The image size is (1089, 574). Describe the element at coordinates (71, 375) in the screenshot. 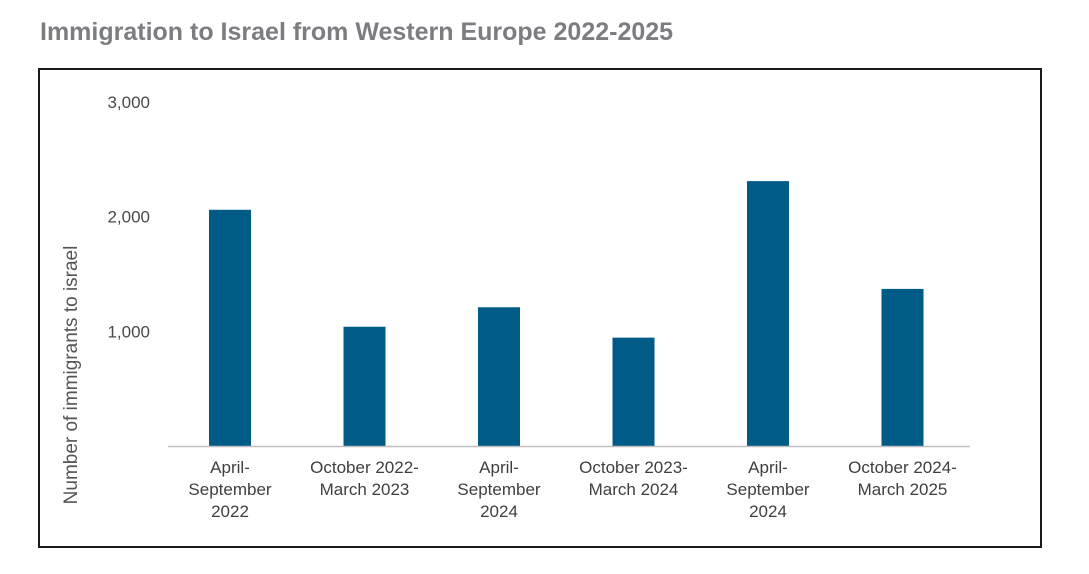

I see `y-axis-title: Number of immigrants to israel` at that location.